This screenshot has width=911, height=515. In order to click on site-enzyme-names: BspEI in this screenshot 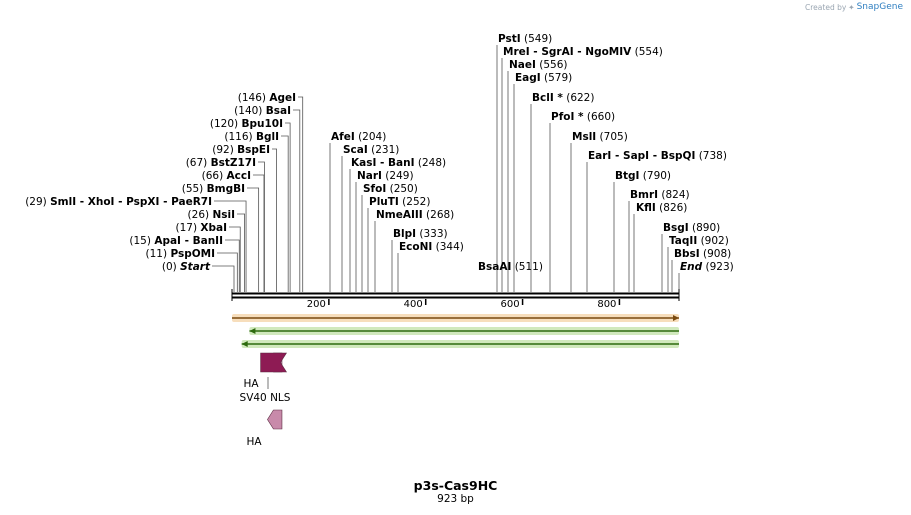, I will do `click(253, 150)`.